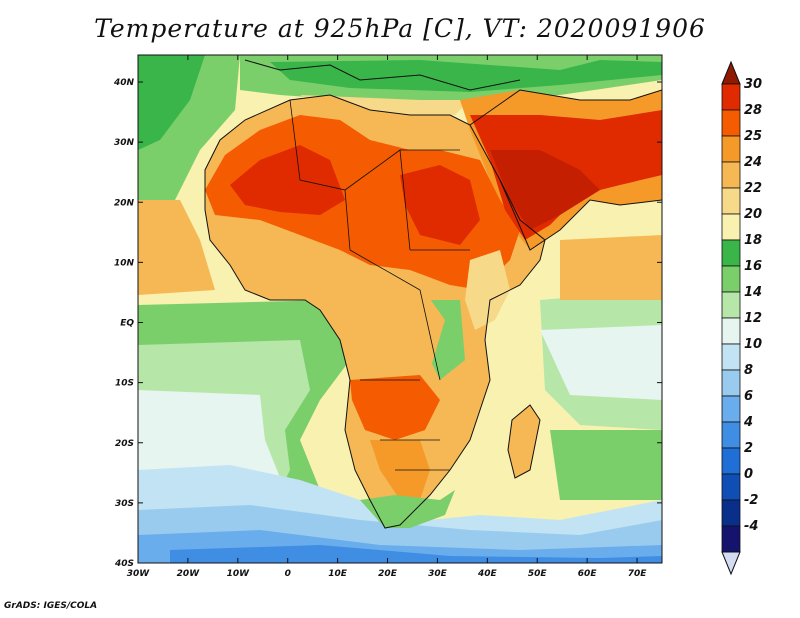 The height and width of the screenshot is (618, 800). What do you see at coordinates (731, 72) in the screenshot?
I see `colorbar-top-triangle` at bounding box center [731, 72].